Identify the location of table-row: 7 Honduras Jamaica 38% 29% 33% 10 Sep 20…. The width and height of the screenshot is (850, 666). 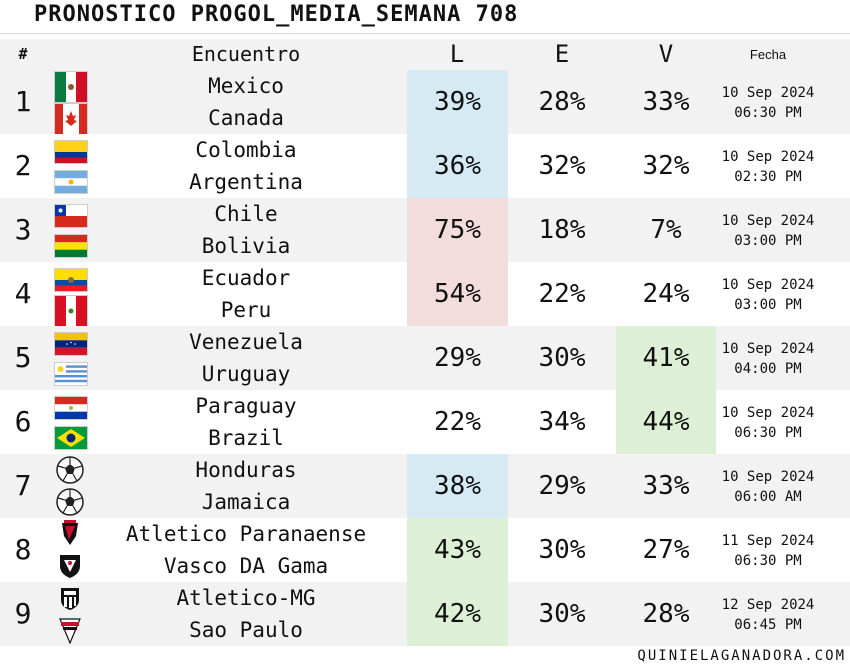
(425, 486).